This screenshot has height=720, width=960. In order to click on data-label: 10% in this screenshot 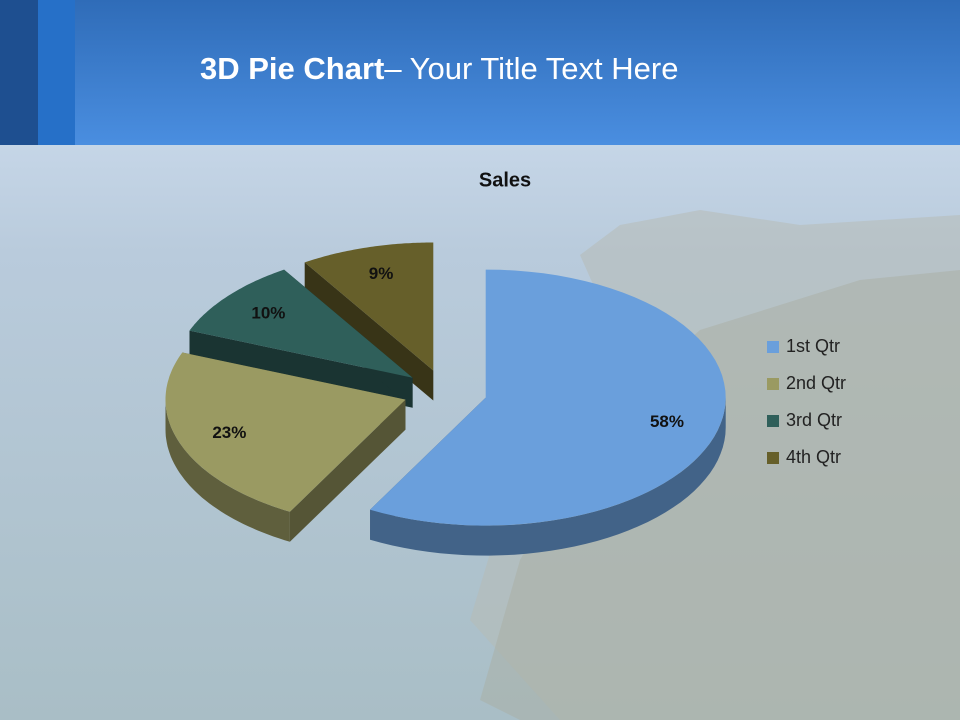, I will do `click(268, 313)`.